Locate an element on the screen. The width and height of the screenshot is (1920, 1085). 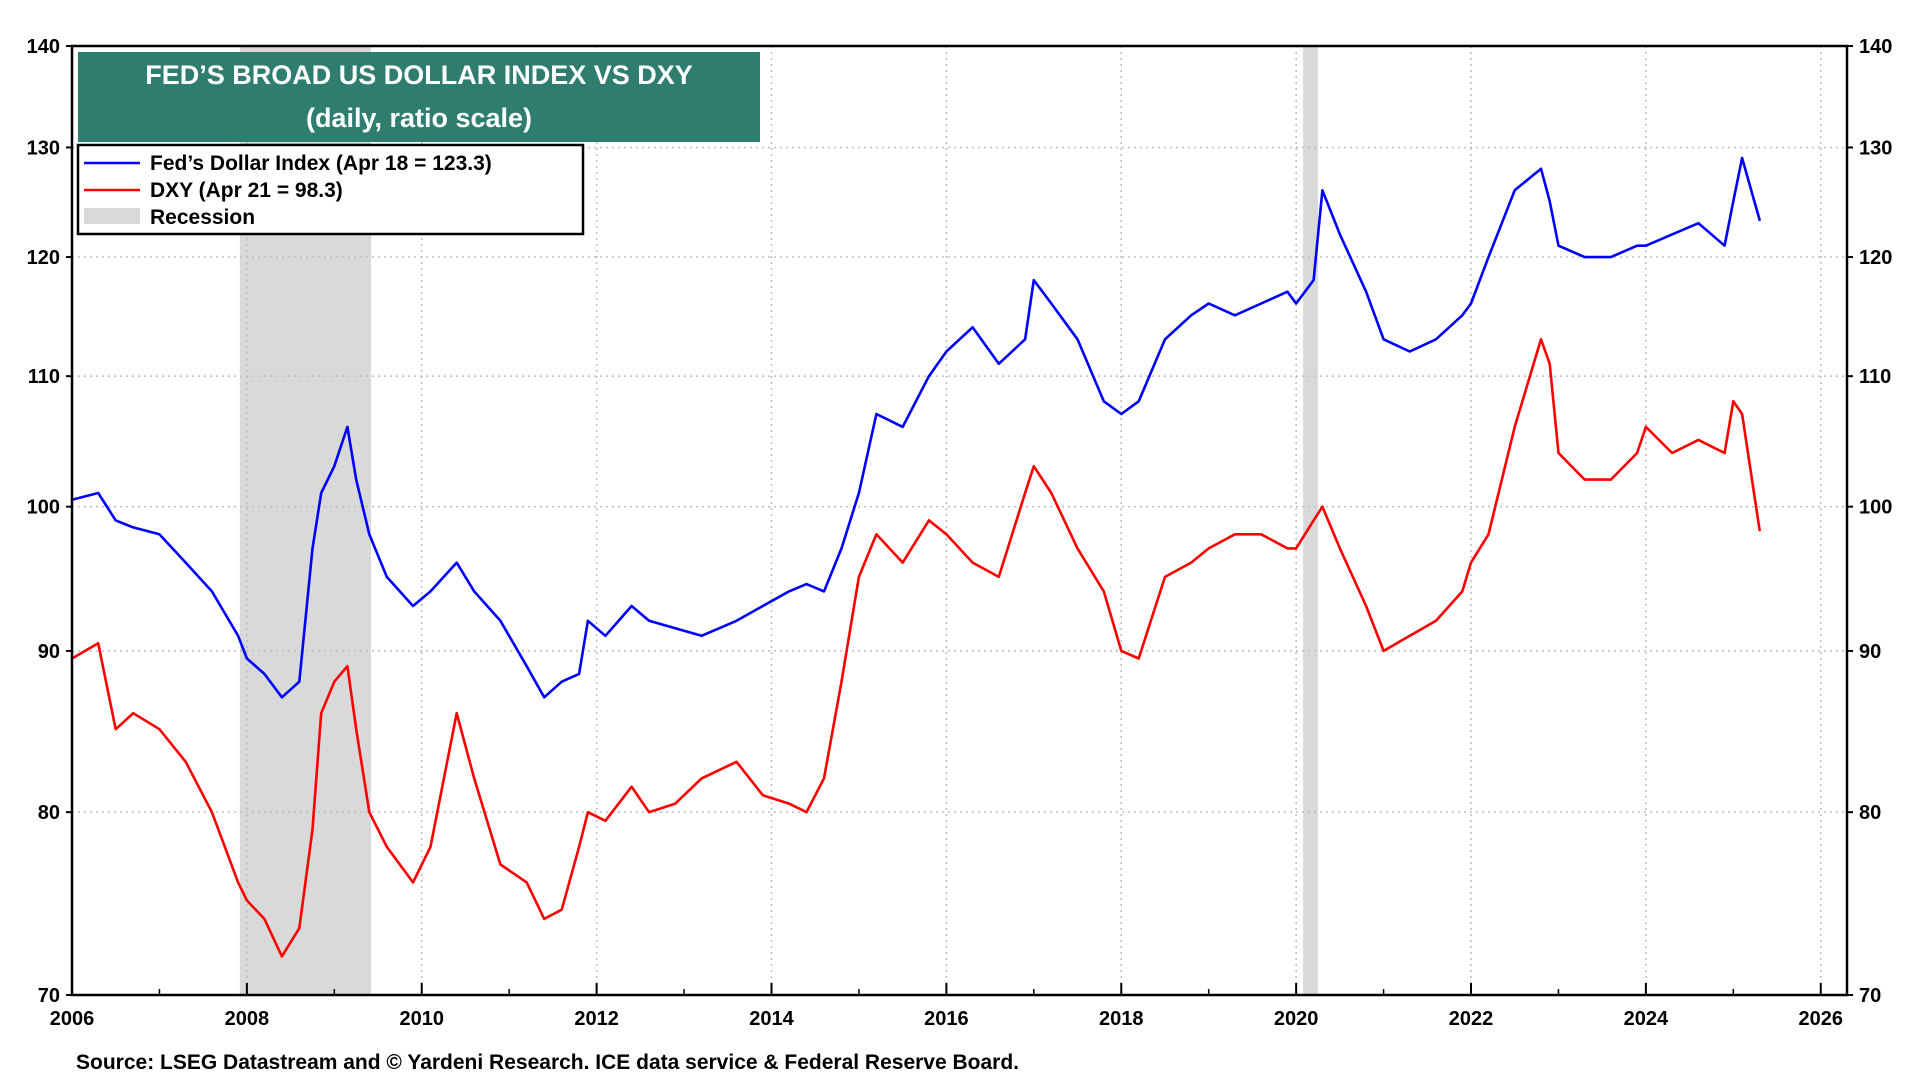
x-tick-label-2014: 2014 is located at coordinates (771, 1019).